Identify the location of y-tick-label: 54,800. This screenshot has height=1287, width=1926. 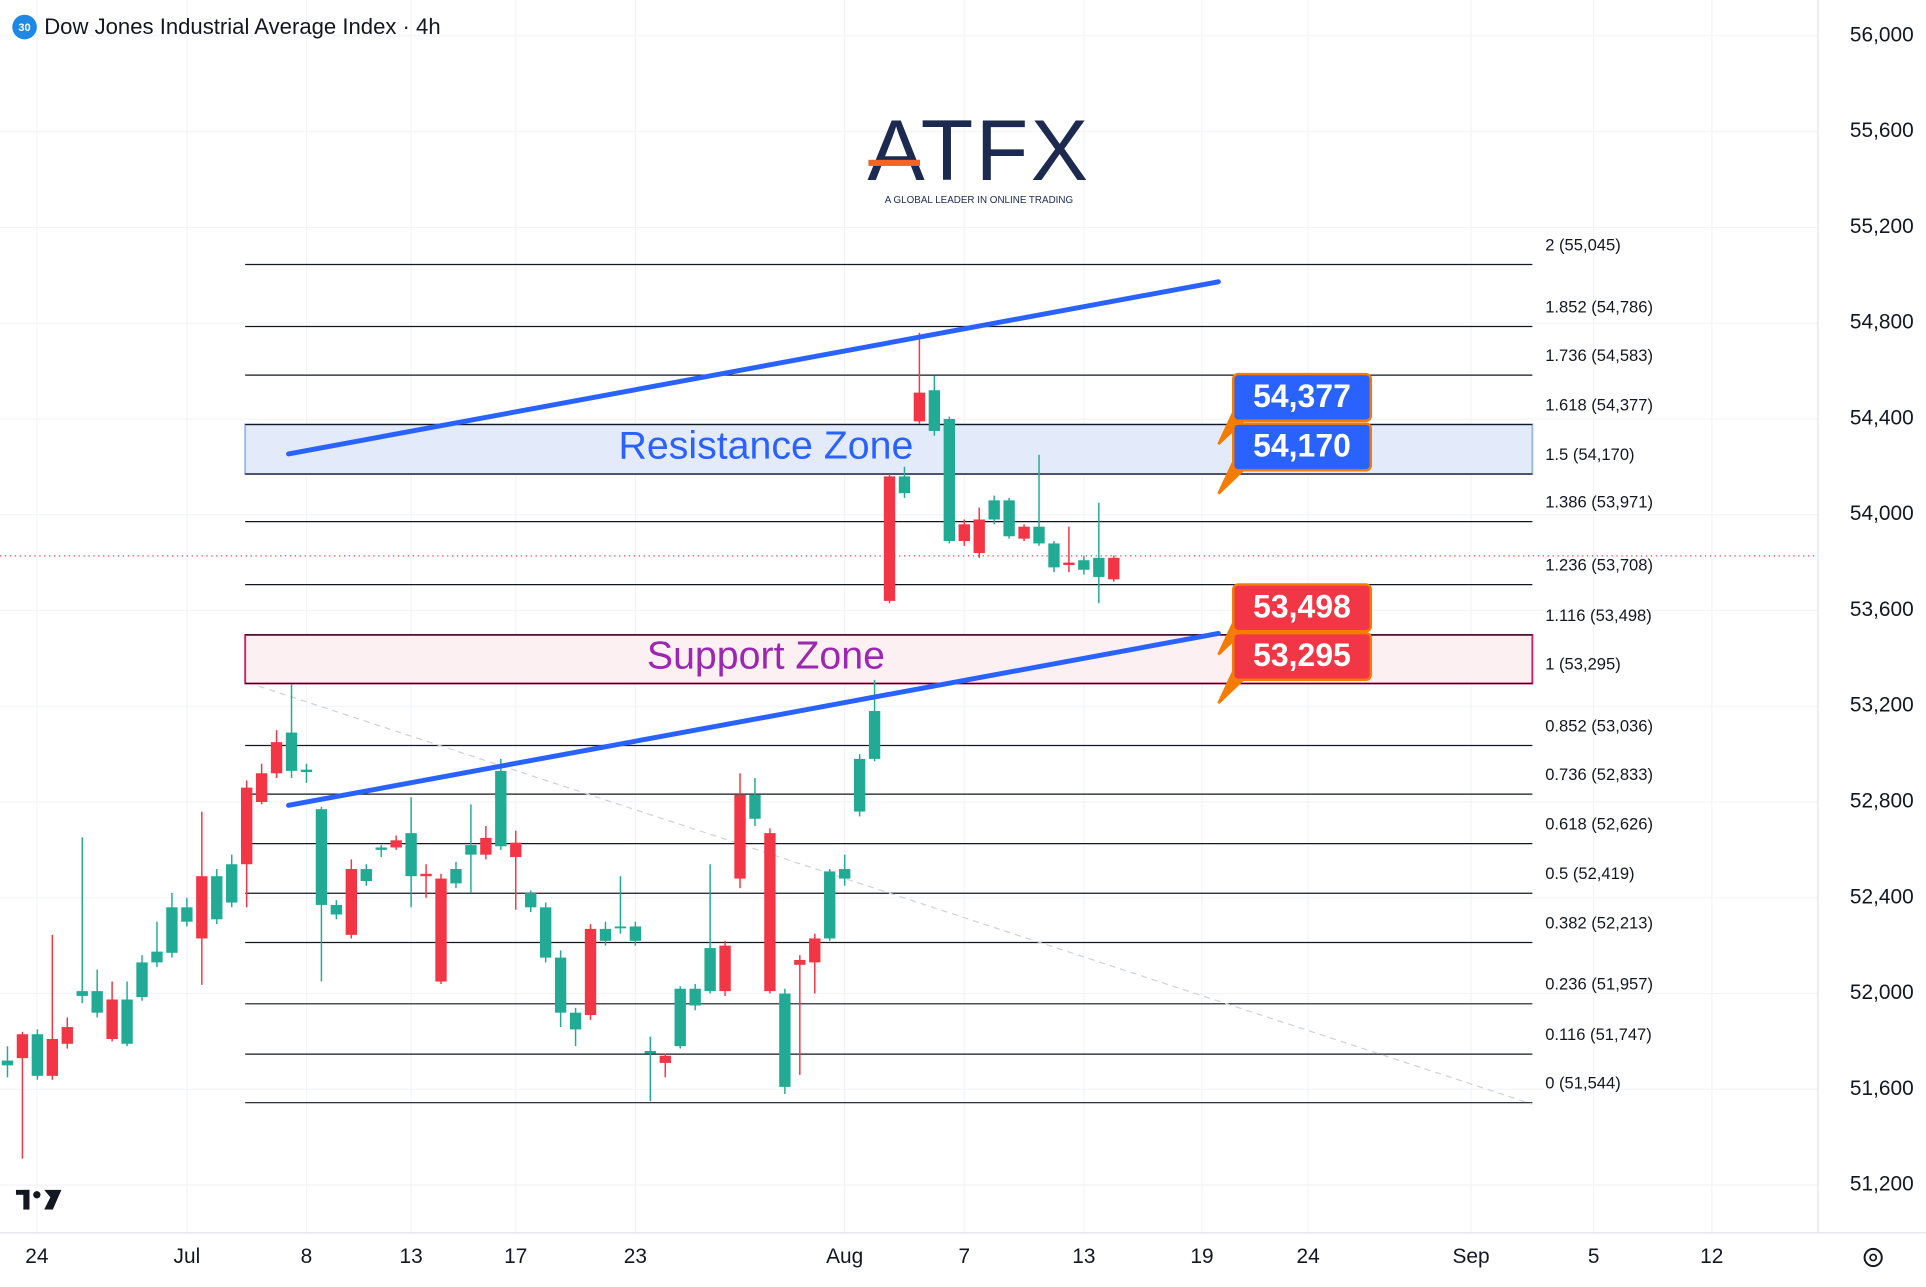
(1882, 322).